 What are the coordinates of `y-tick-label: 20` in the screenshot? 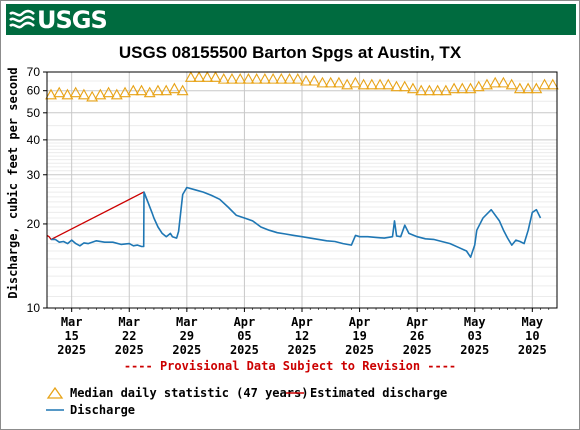 It's located at (34, 224).